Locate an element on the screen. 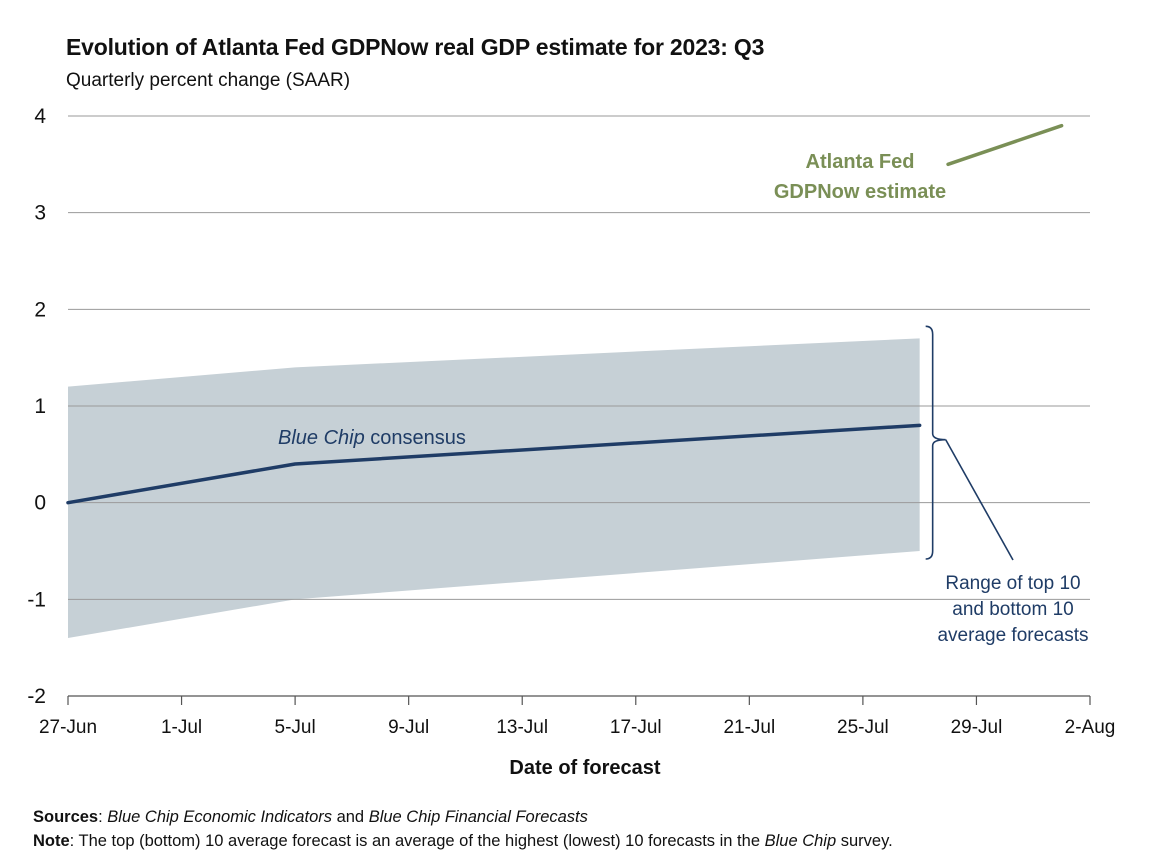  y-tick-label: 3 is located at coordinates (40, 213).